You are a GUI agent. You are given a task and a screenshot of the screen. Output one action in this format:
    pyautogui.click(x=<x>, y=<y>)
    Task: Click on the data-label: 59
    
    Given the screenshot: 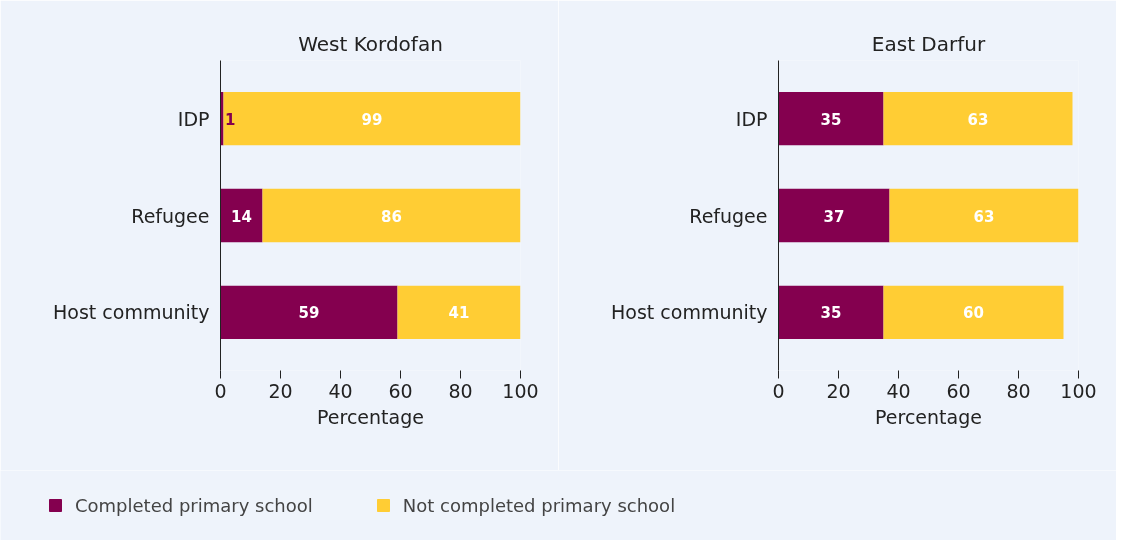 What is the action you would take?
    pyautogui.click(x=309, y=313)
    